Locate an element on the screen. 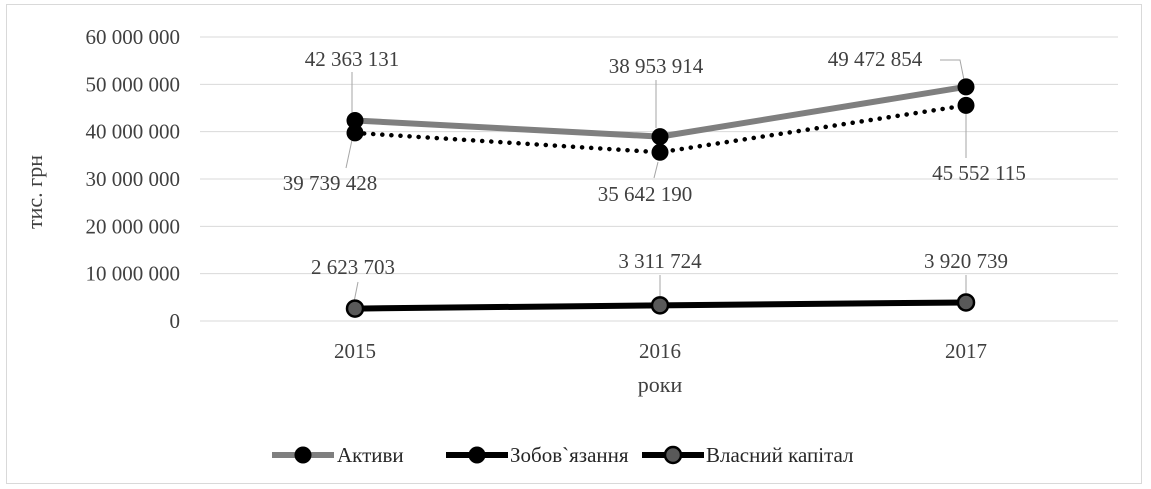 The height and width of the screenshot is (489, 1151). legend-label: Активи is located at coordinates (370, 455).